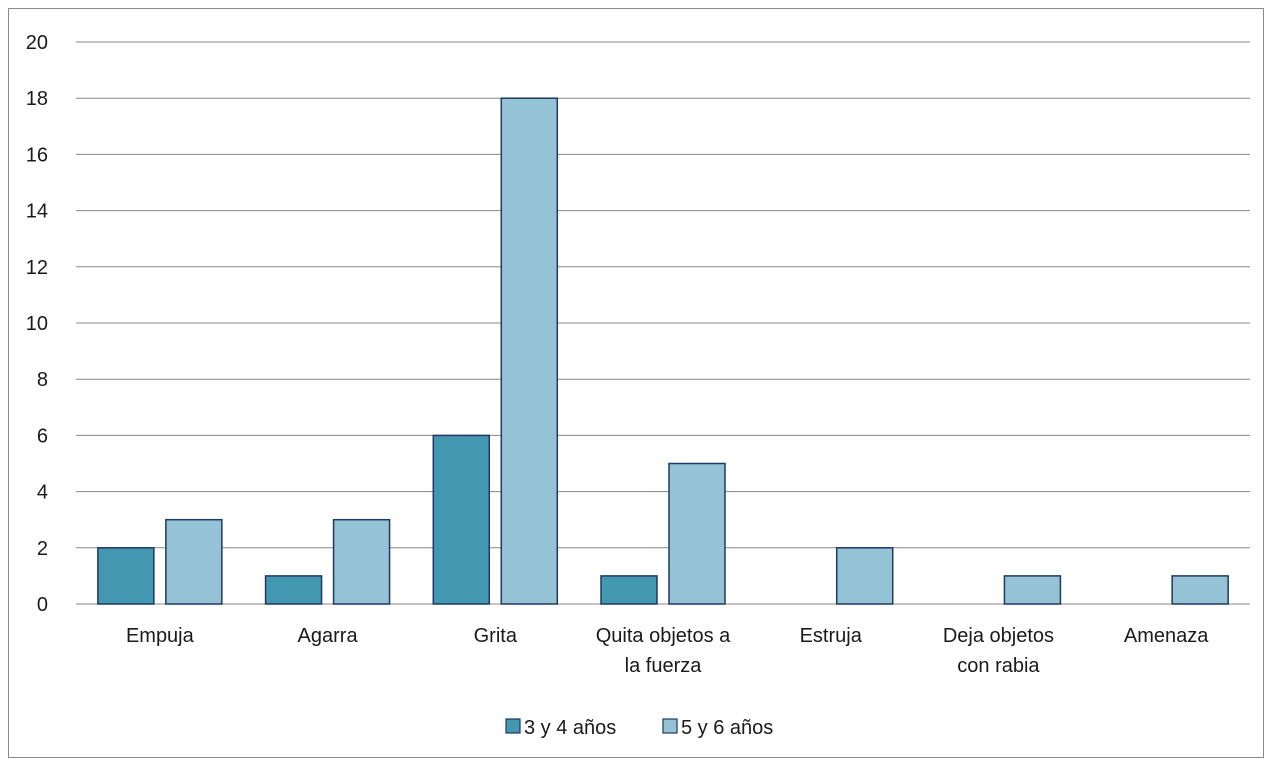 This screenshot has height=760, width=1266. What do you see at coordinates (570, 728) in the screenshot?
I see `legend-label: 3 y 4 años` at bounding box center [570, 728].